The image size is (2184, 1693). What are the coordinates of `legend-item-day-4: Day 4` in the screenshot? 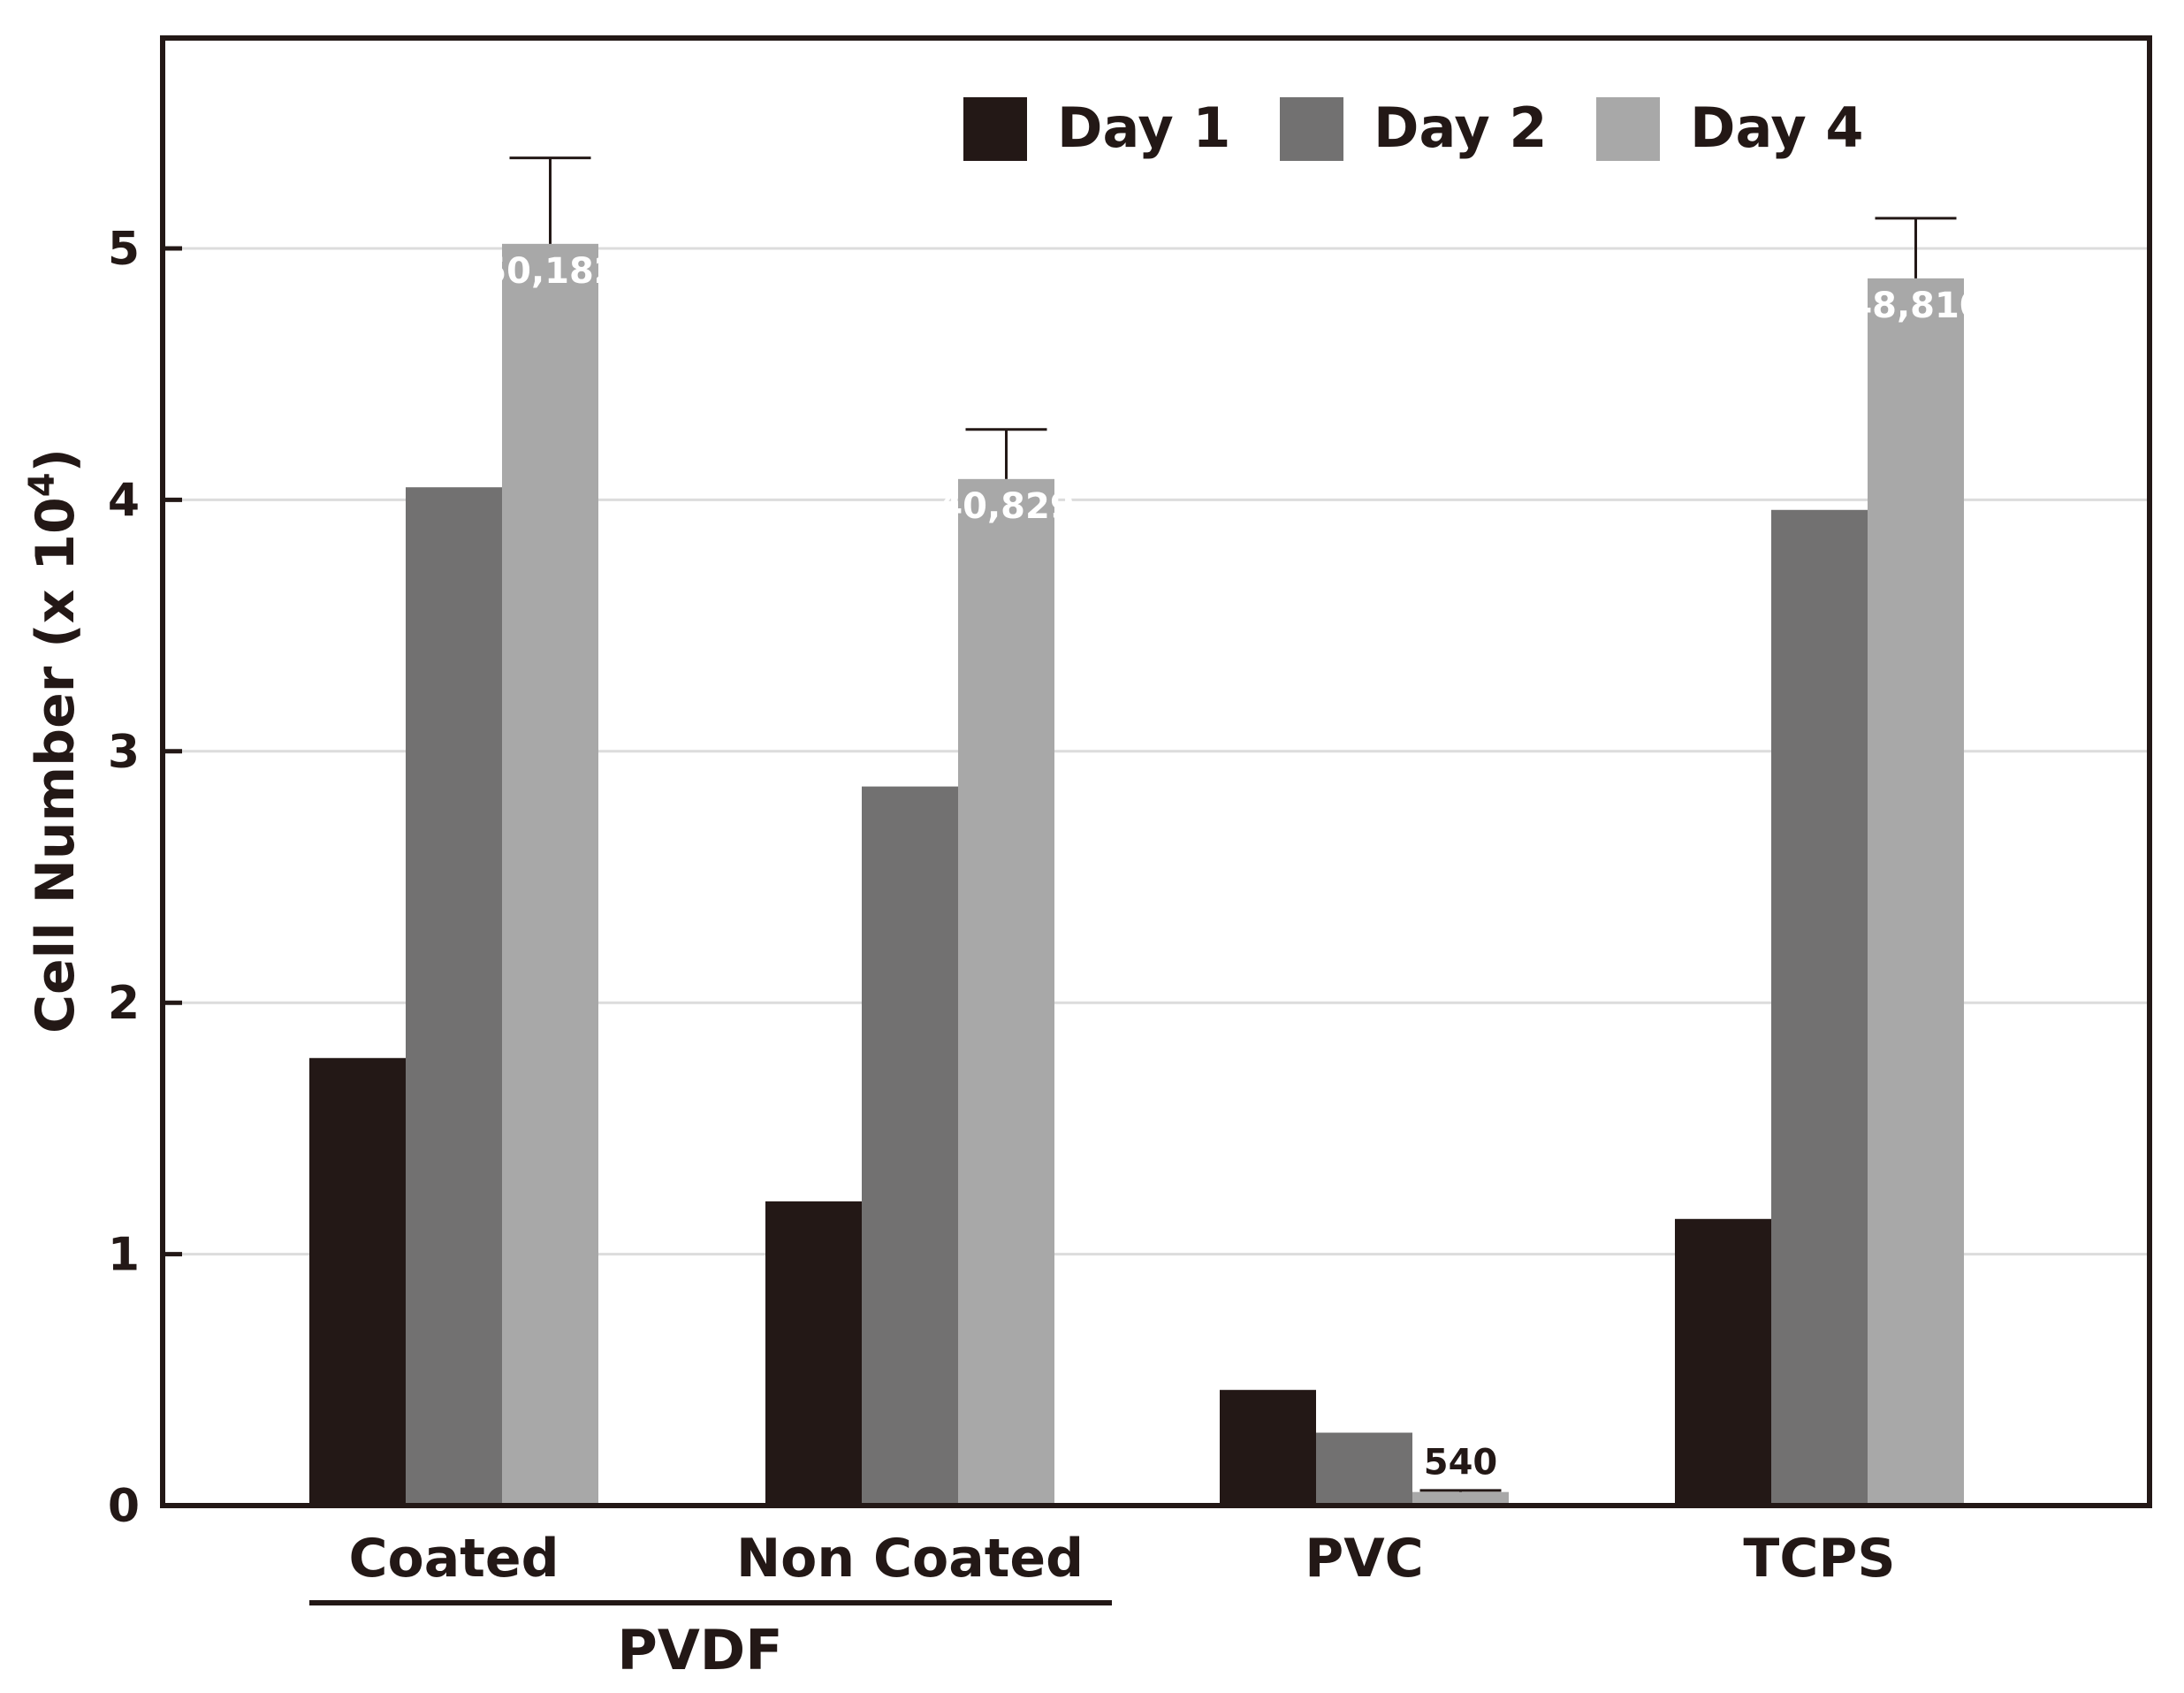 It's located at (1730, 128).